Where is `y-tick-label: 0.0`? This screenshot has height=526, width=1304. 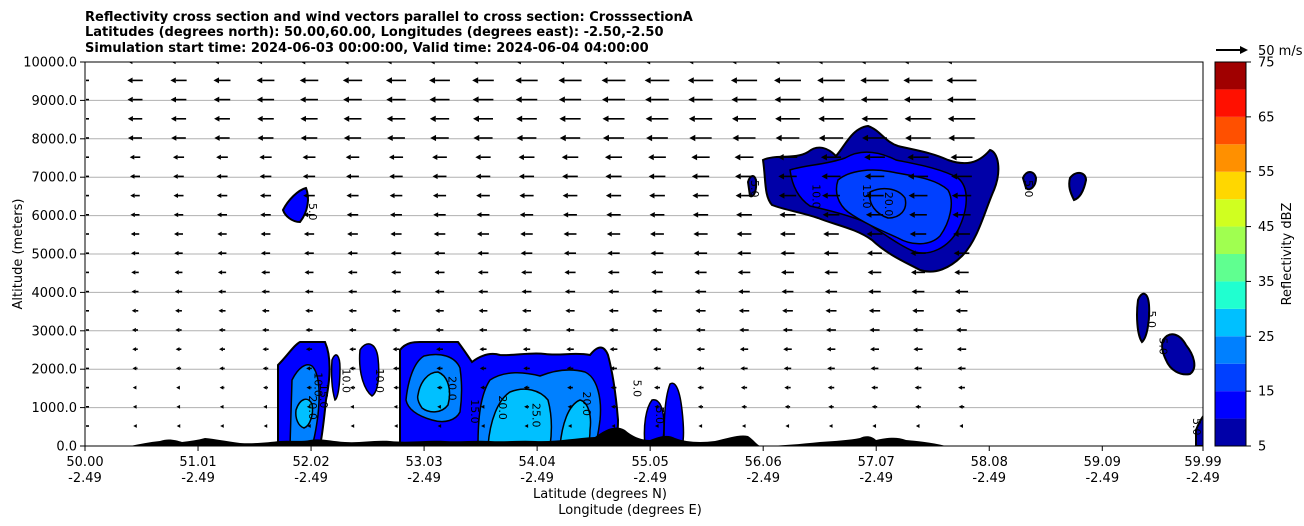
y-tick-label: 0.0 is located at coordinates (66, 447).